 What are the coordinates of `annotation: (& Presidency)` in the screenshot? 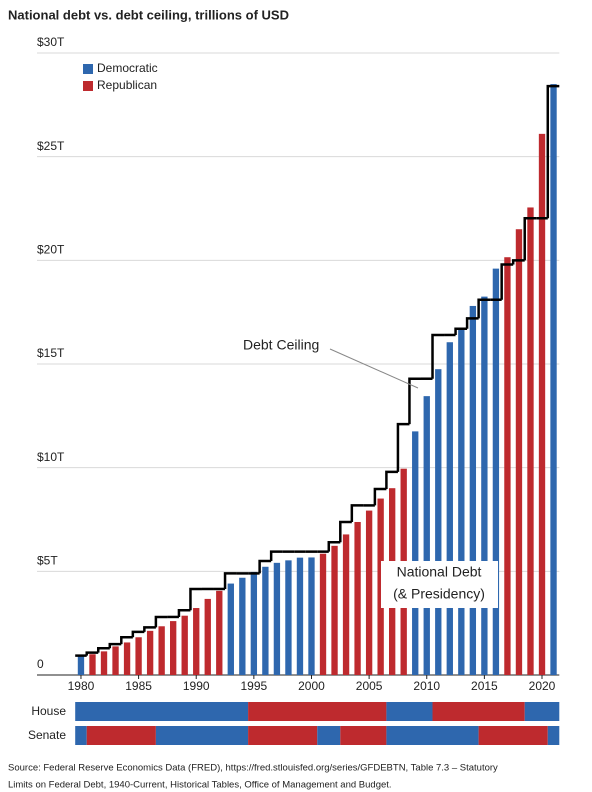 It's located at (439, 594).